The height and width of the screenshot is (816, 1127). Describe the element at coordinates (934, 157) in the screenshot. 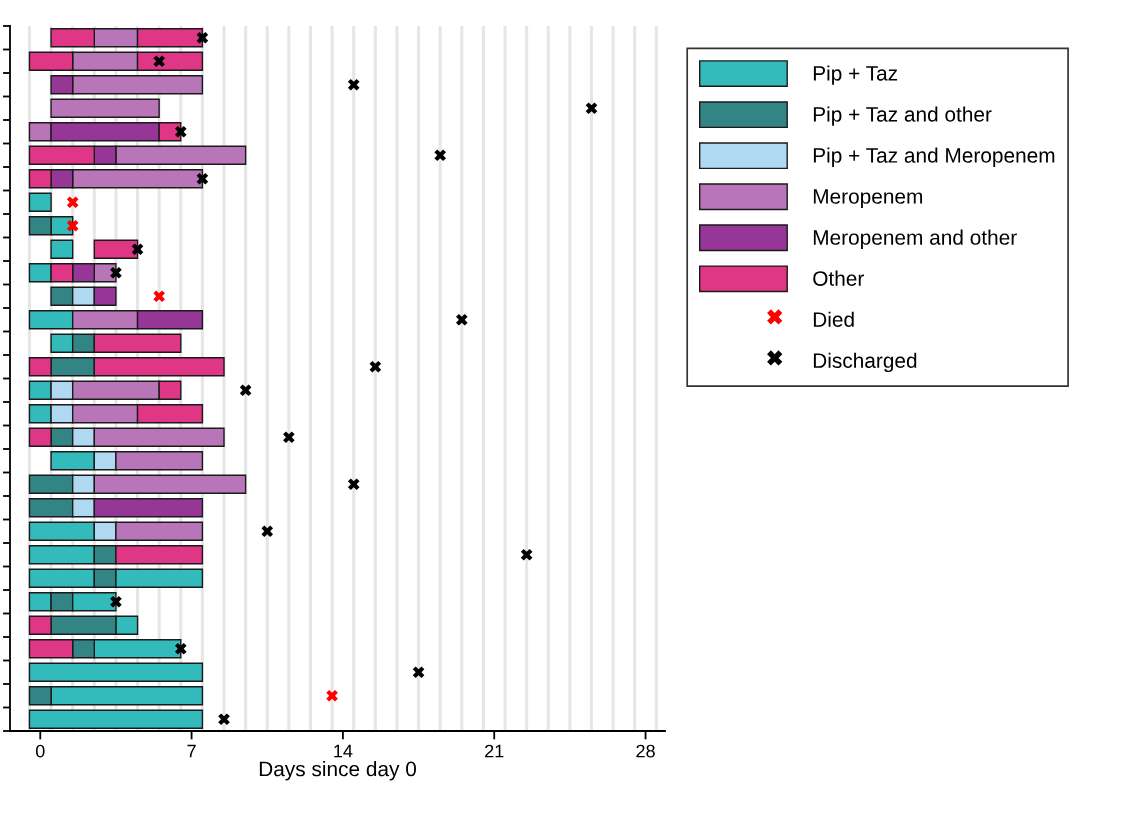

I see `legend-label: Pip + Taz and Meropenem` at that location.